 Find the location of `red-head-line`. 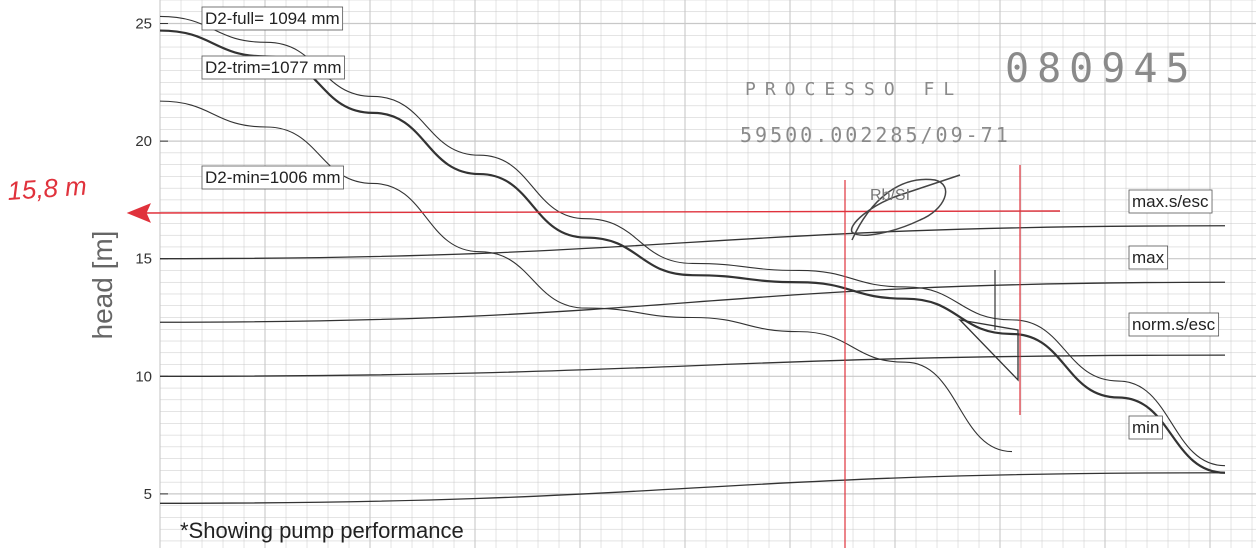

red-head-line is located at coordinates (601, 212).